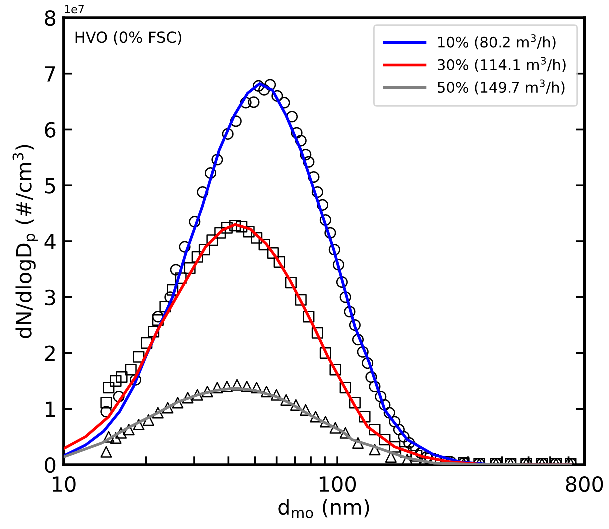  Describe the element at coordinates (585, 484) in the screenshot. I see `x-tick-label: 800` at that location.